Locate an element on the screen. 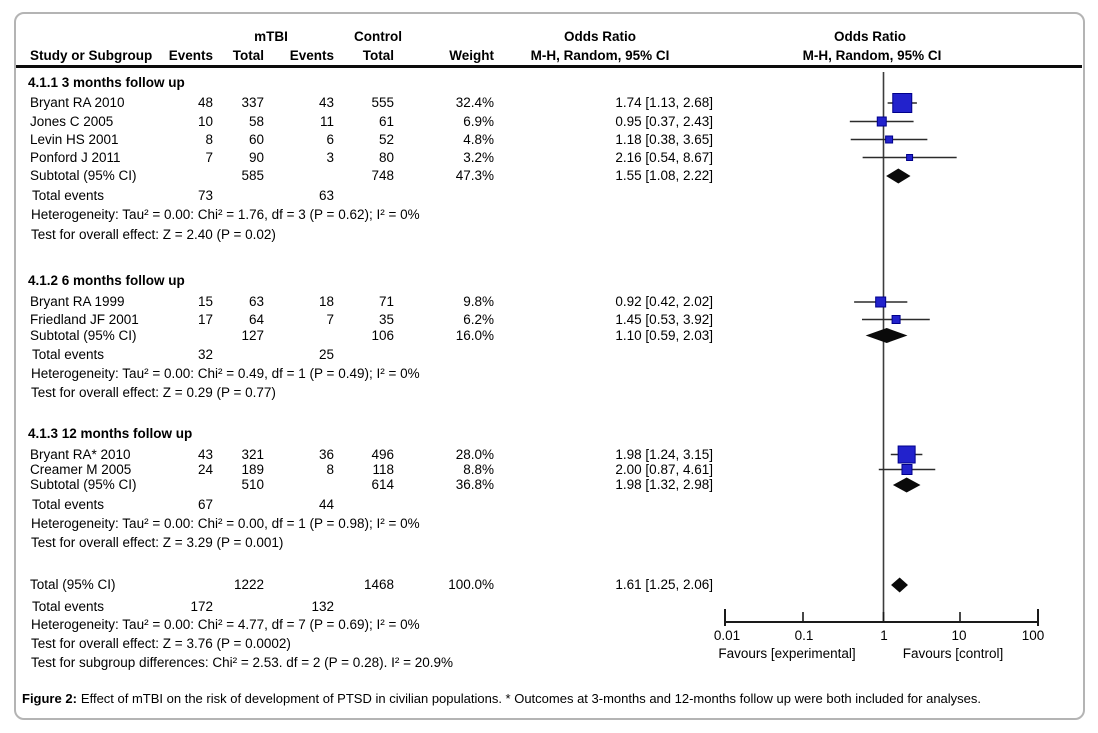  events-control-cell: 3 is located at coordinates (330, 157).